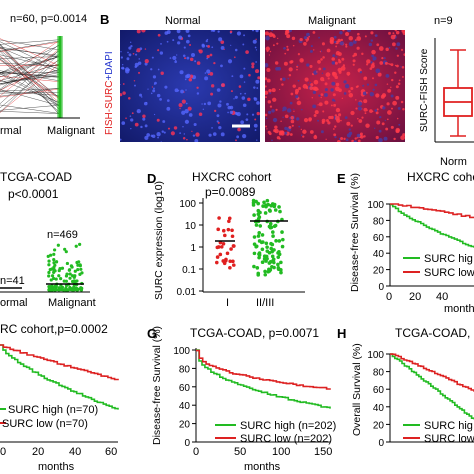 The image size is (474, 474). I want to click on panel-d-ylabel: SURC expression (log10), so click(159, 240).